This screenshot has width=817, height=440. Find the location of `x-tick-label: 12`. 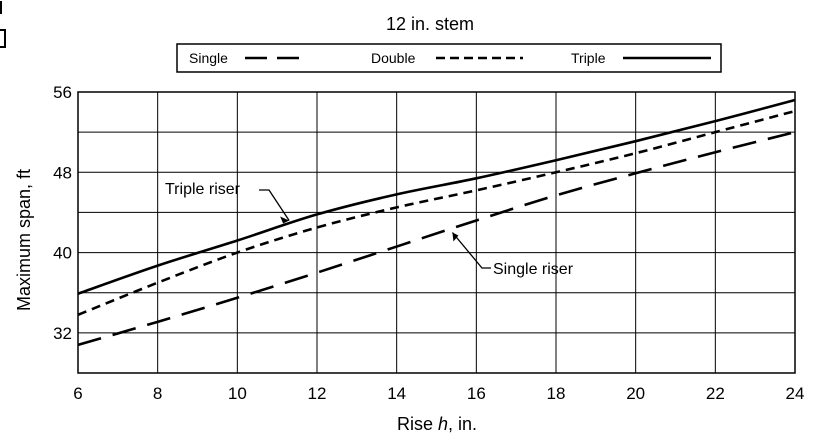

x-tick-label: 12 is located at coordinates (317, 393).